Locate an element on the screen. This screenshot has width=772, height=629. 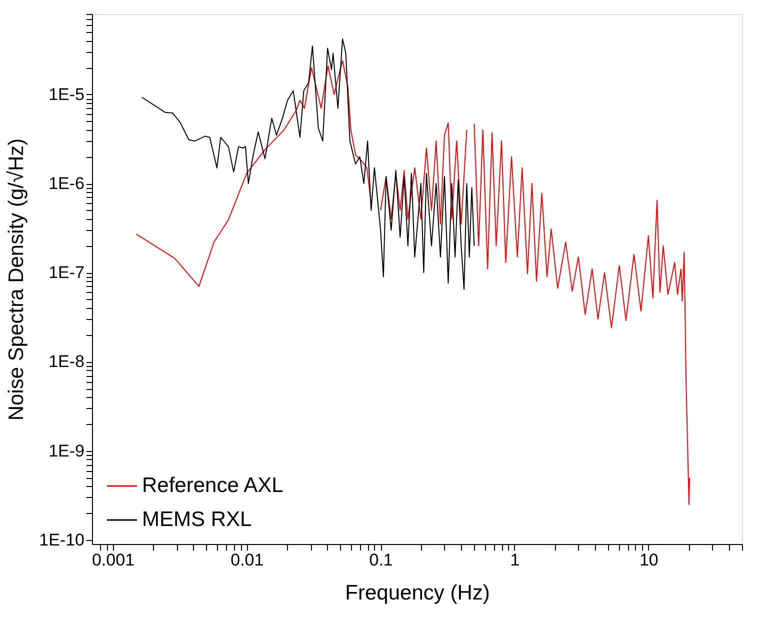
x-axis-title: Frequency (Hz) is located at coordinates (417, 593).